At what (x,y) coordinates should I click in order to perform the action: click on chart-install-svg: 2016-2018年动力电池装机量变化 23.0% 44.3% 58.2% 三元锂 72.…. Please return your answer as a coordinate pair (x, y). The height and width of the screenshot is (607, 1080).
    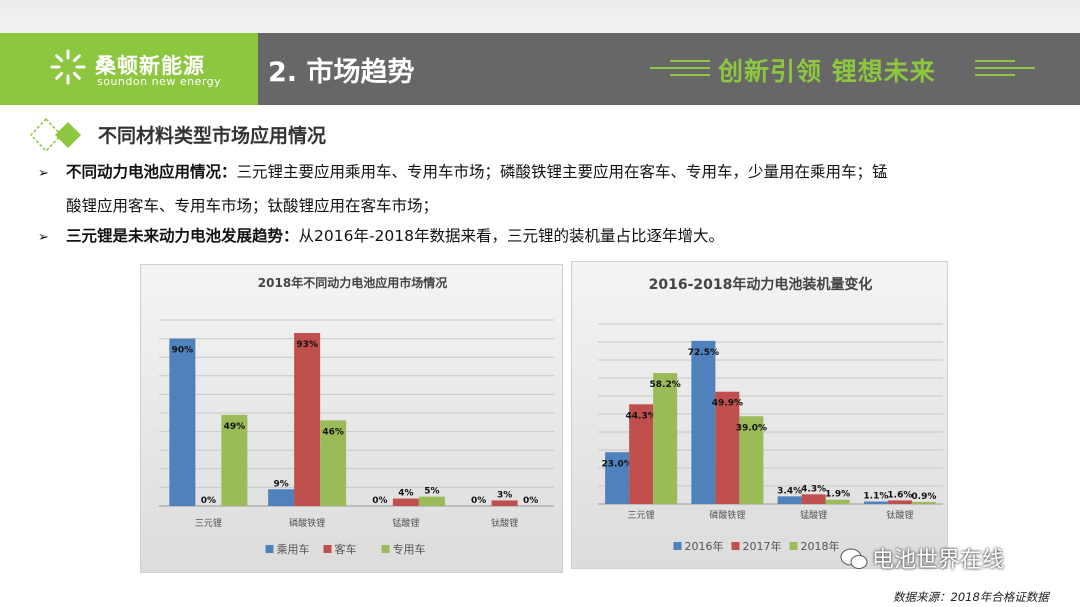
    Looking at the image, I should click on (770, 414).